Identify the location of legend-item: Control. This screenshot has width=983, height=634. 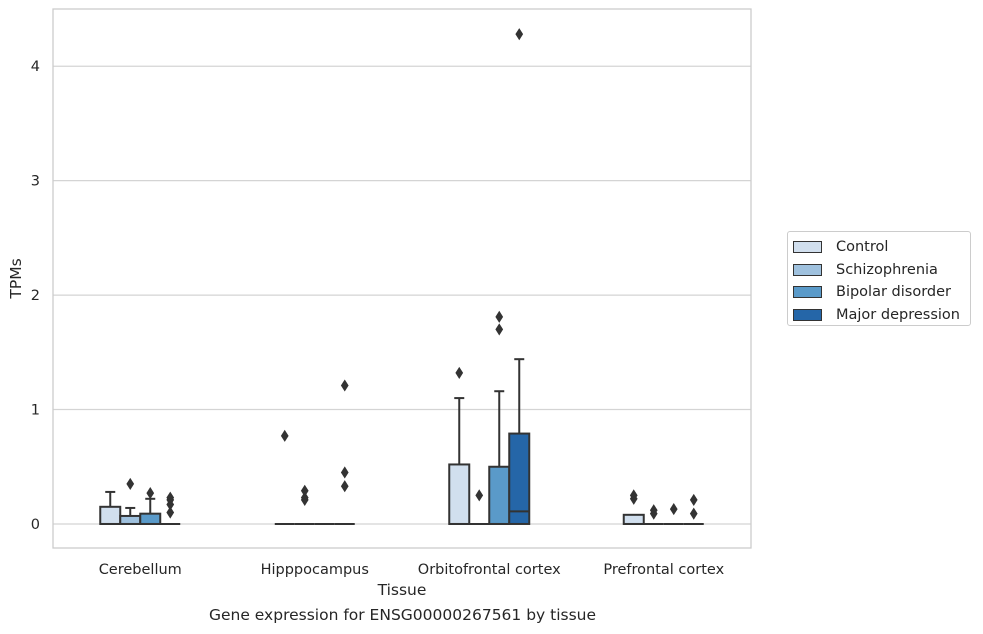
(881, 247).